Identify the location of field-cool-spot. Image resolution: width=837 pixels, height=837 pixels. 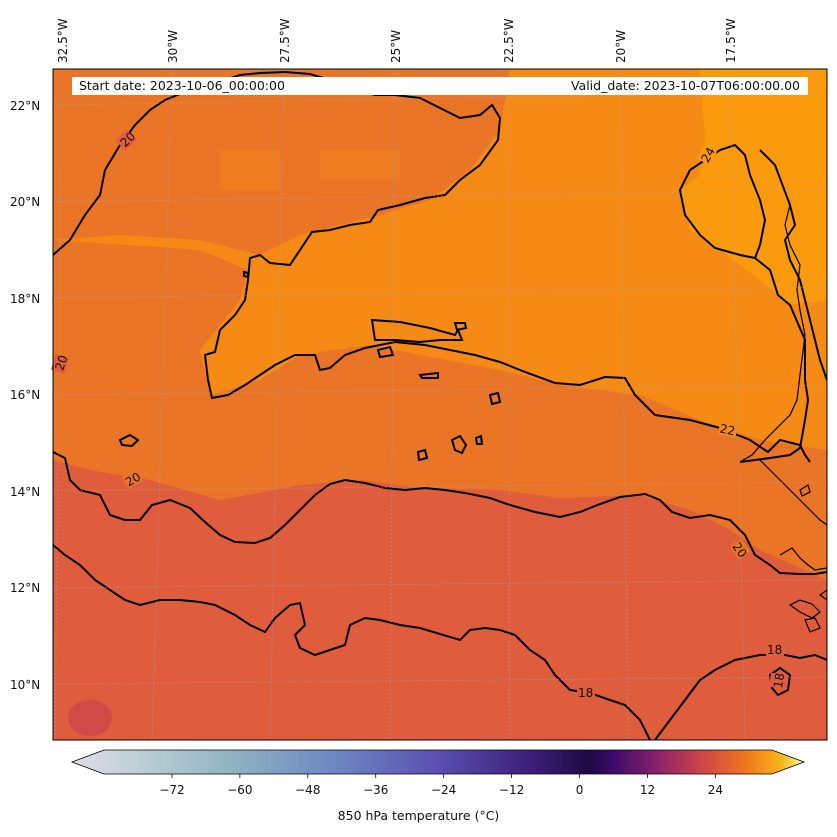
(90, 718).